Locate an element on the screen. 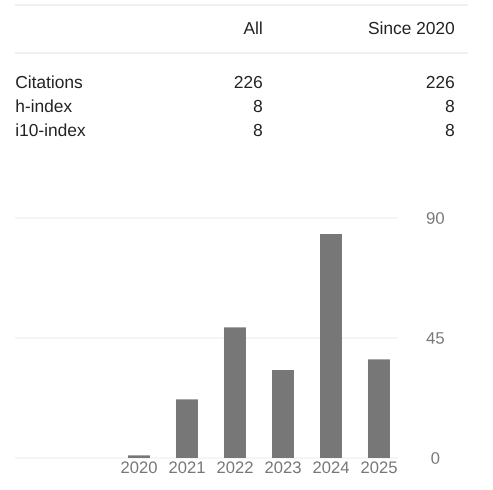 The width and height of the screenshot is (493, 490). category-label: i10-index is located at coordinates (51, 129).